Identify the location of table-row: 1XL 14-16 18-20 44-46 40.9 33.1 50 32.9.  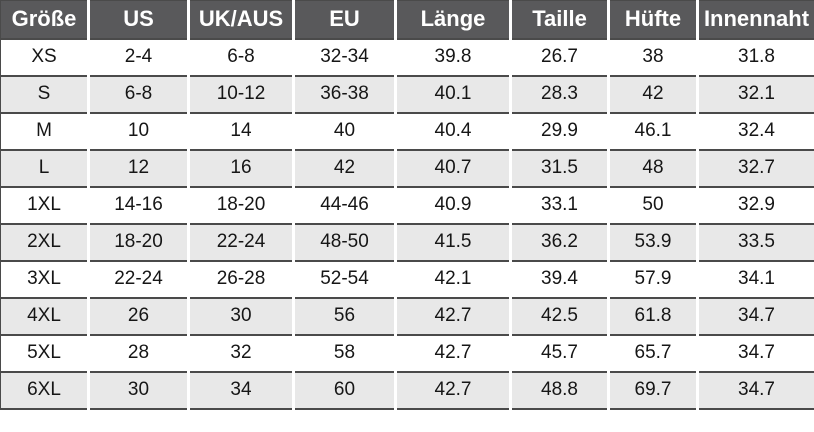
(407, 204).